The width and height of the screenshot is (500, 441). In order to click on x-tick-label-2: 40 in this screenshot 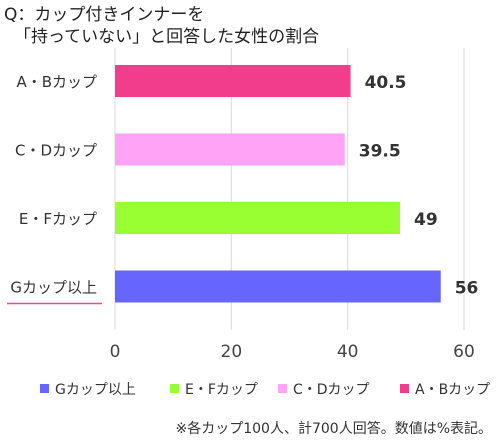, I will do `click(348, 352)`.